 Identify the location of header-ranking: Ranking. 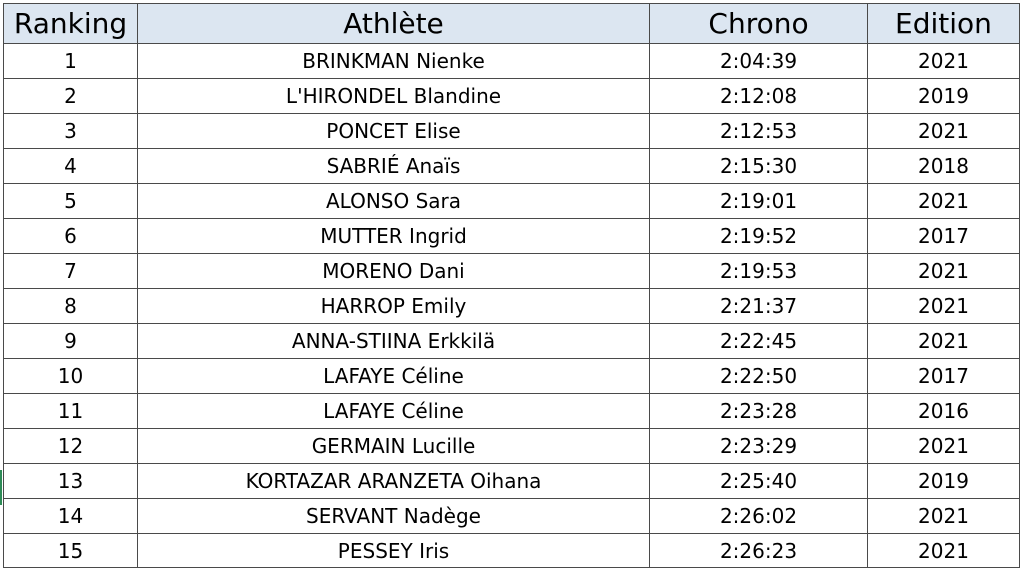
(70, 23).